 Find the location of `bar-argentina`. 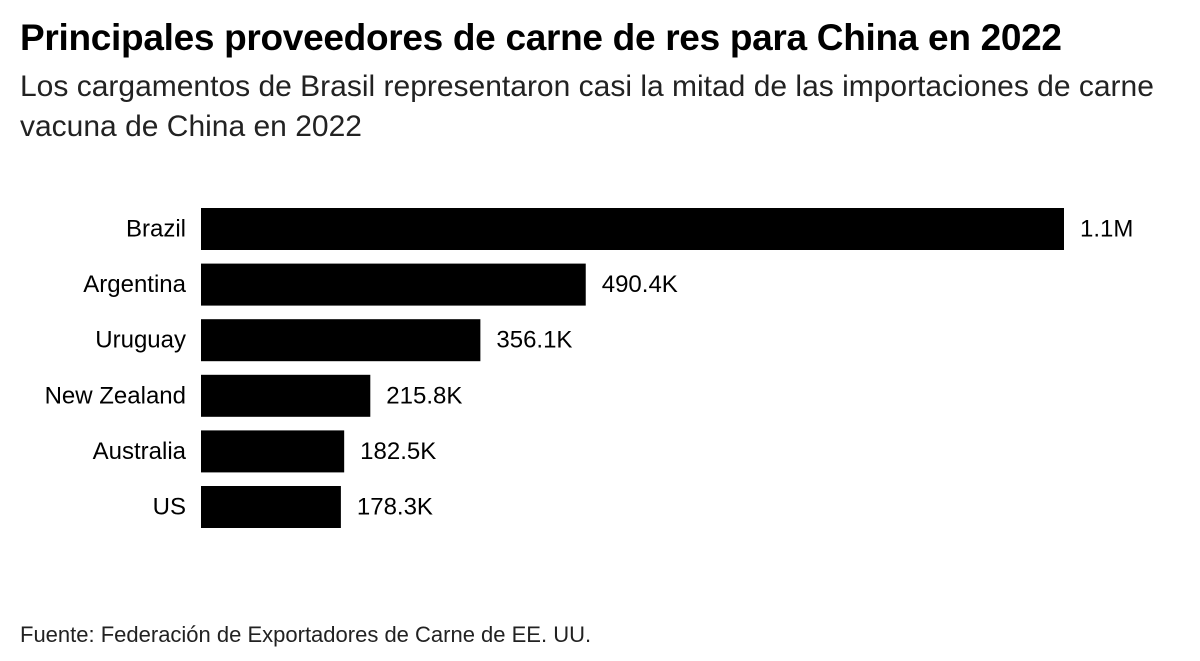

bar-argentina is located at coordinates (393, 284).